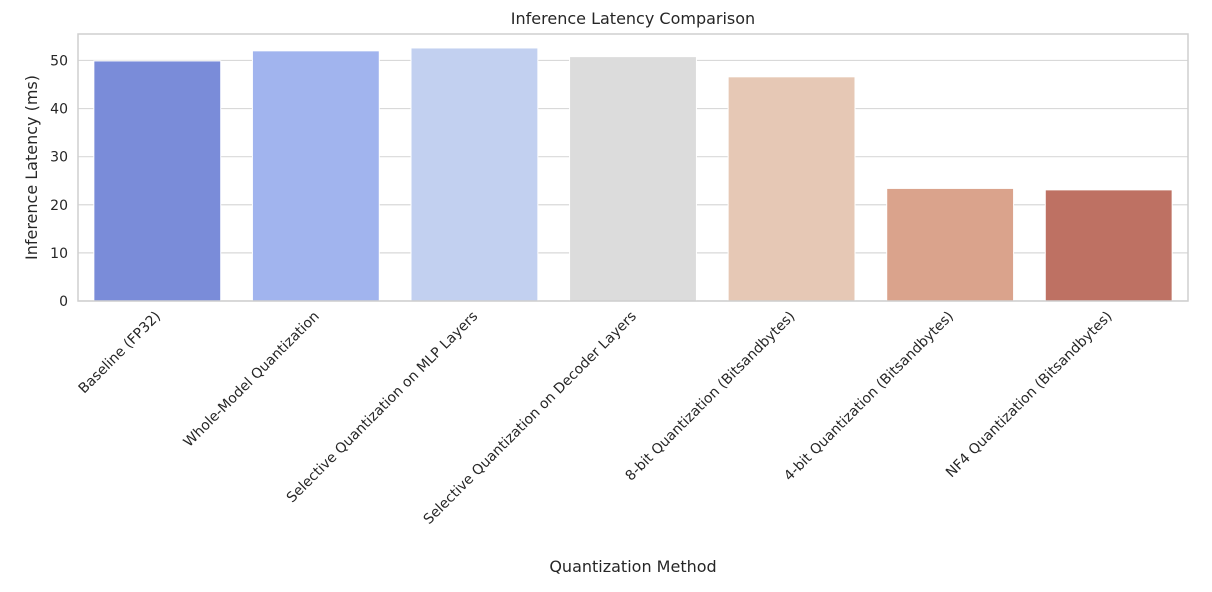 This screenshot has width=1212, height=592. I want to click on y-tick-label: 0, so click(63, 302).